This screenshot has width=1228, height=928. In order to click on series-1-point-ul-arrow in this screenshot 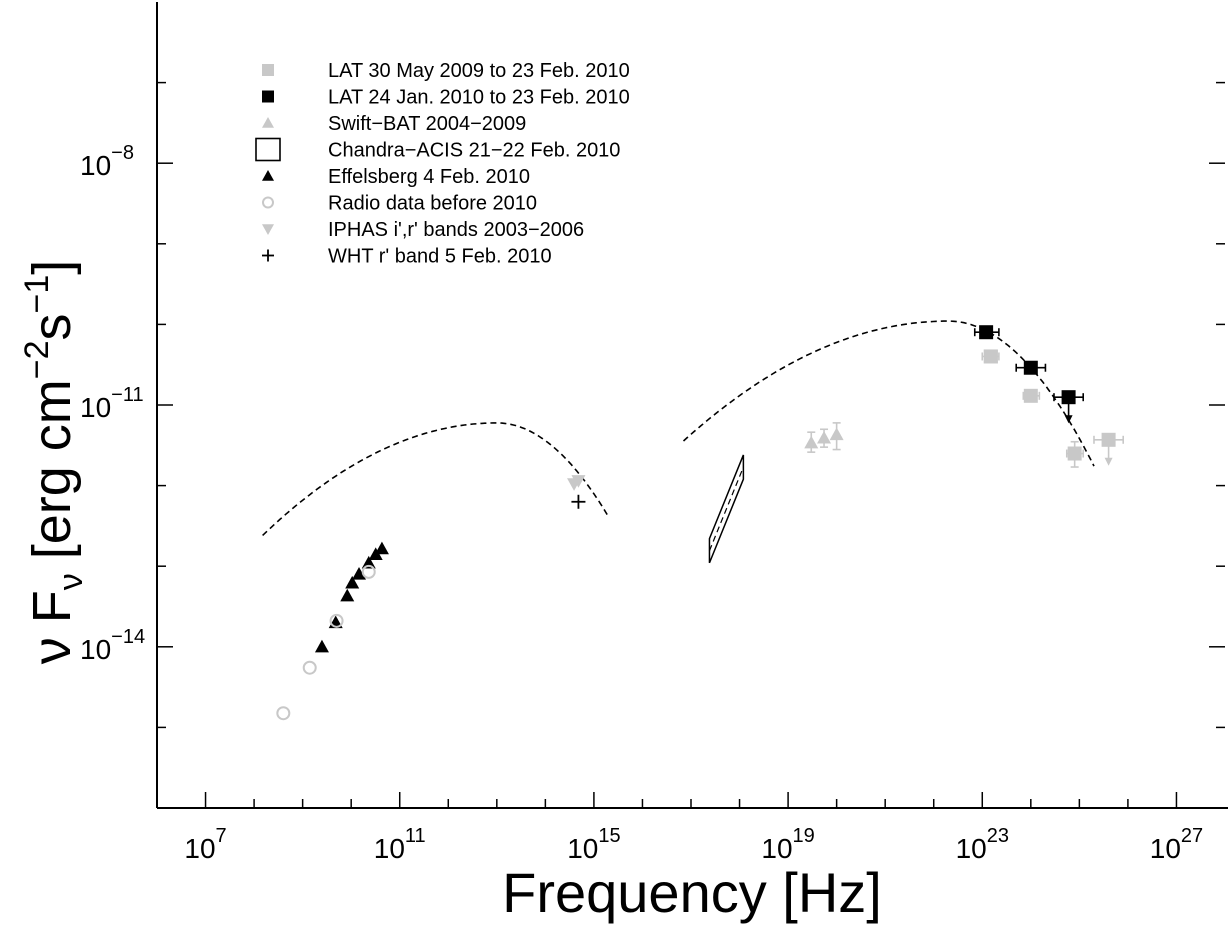, I will do `click(1068, 419)`.